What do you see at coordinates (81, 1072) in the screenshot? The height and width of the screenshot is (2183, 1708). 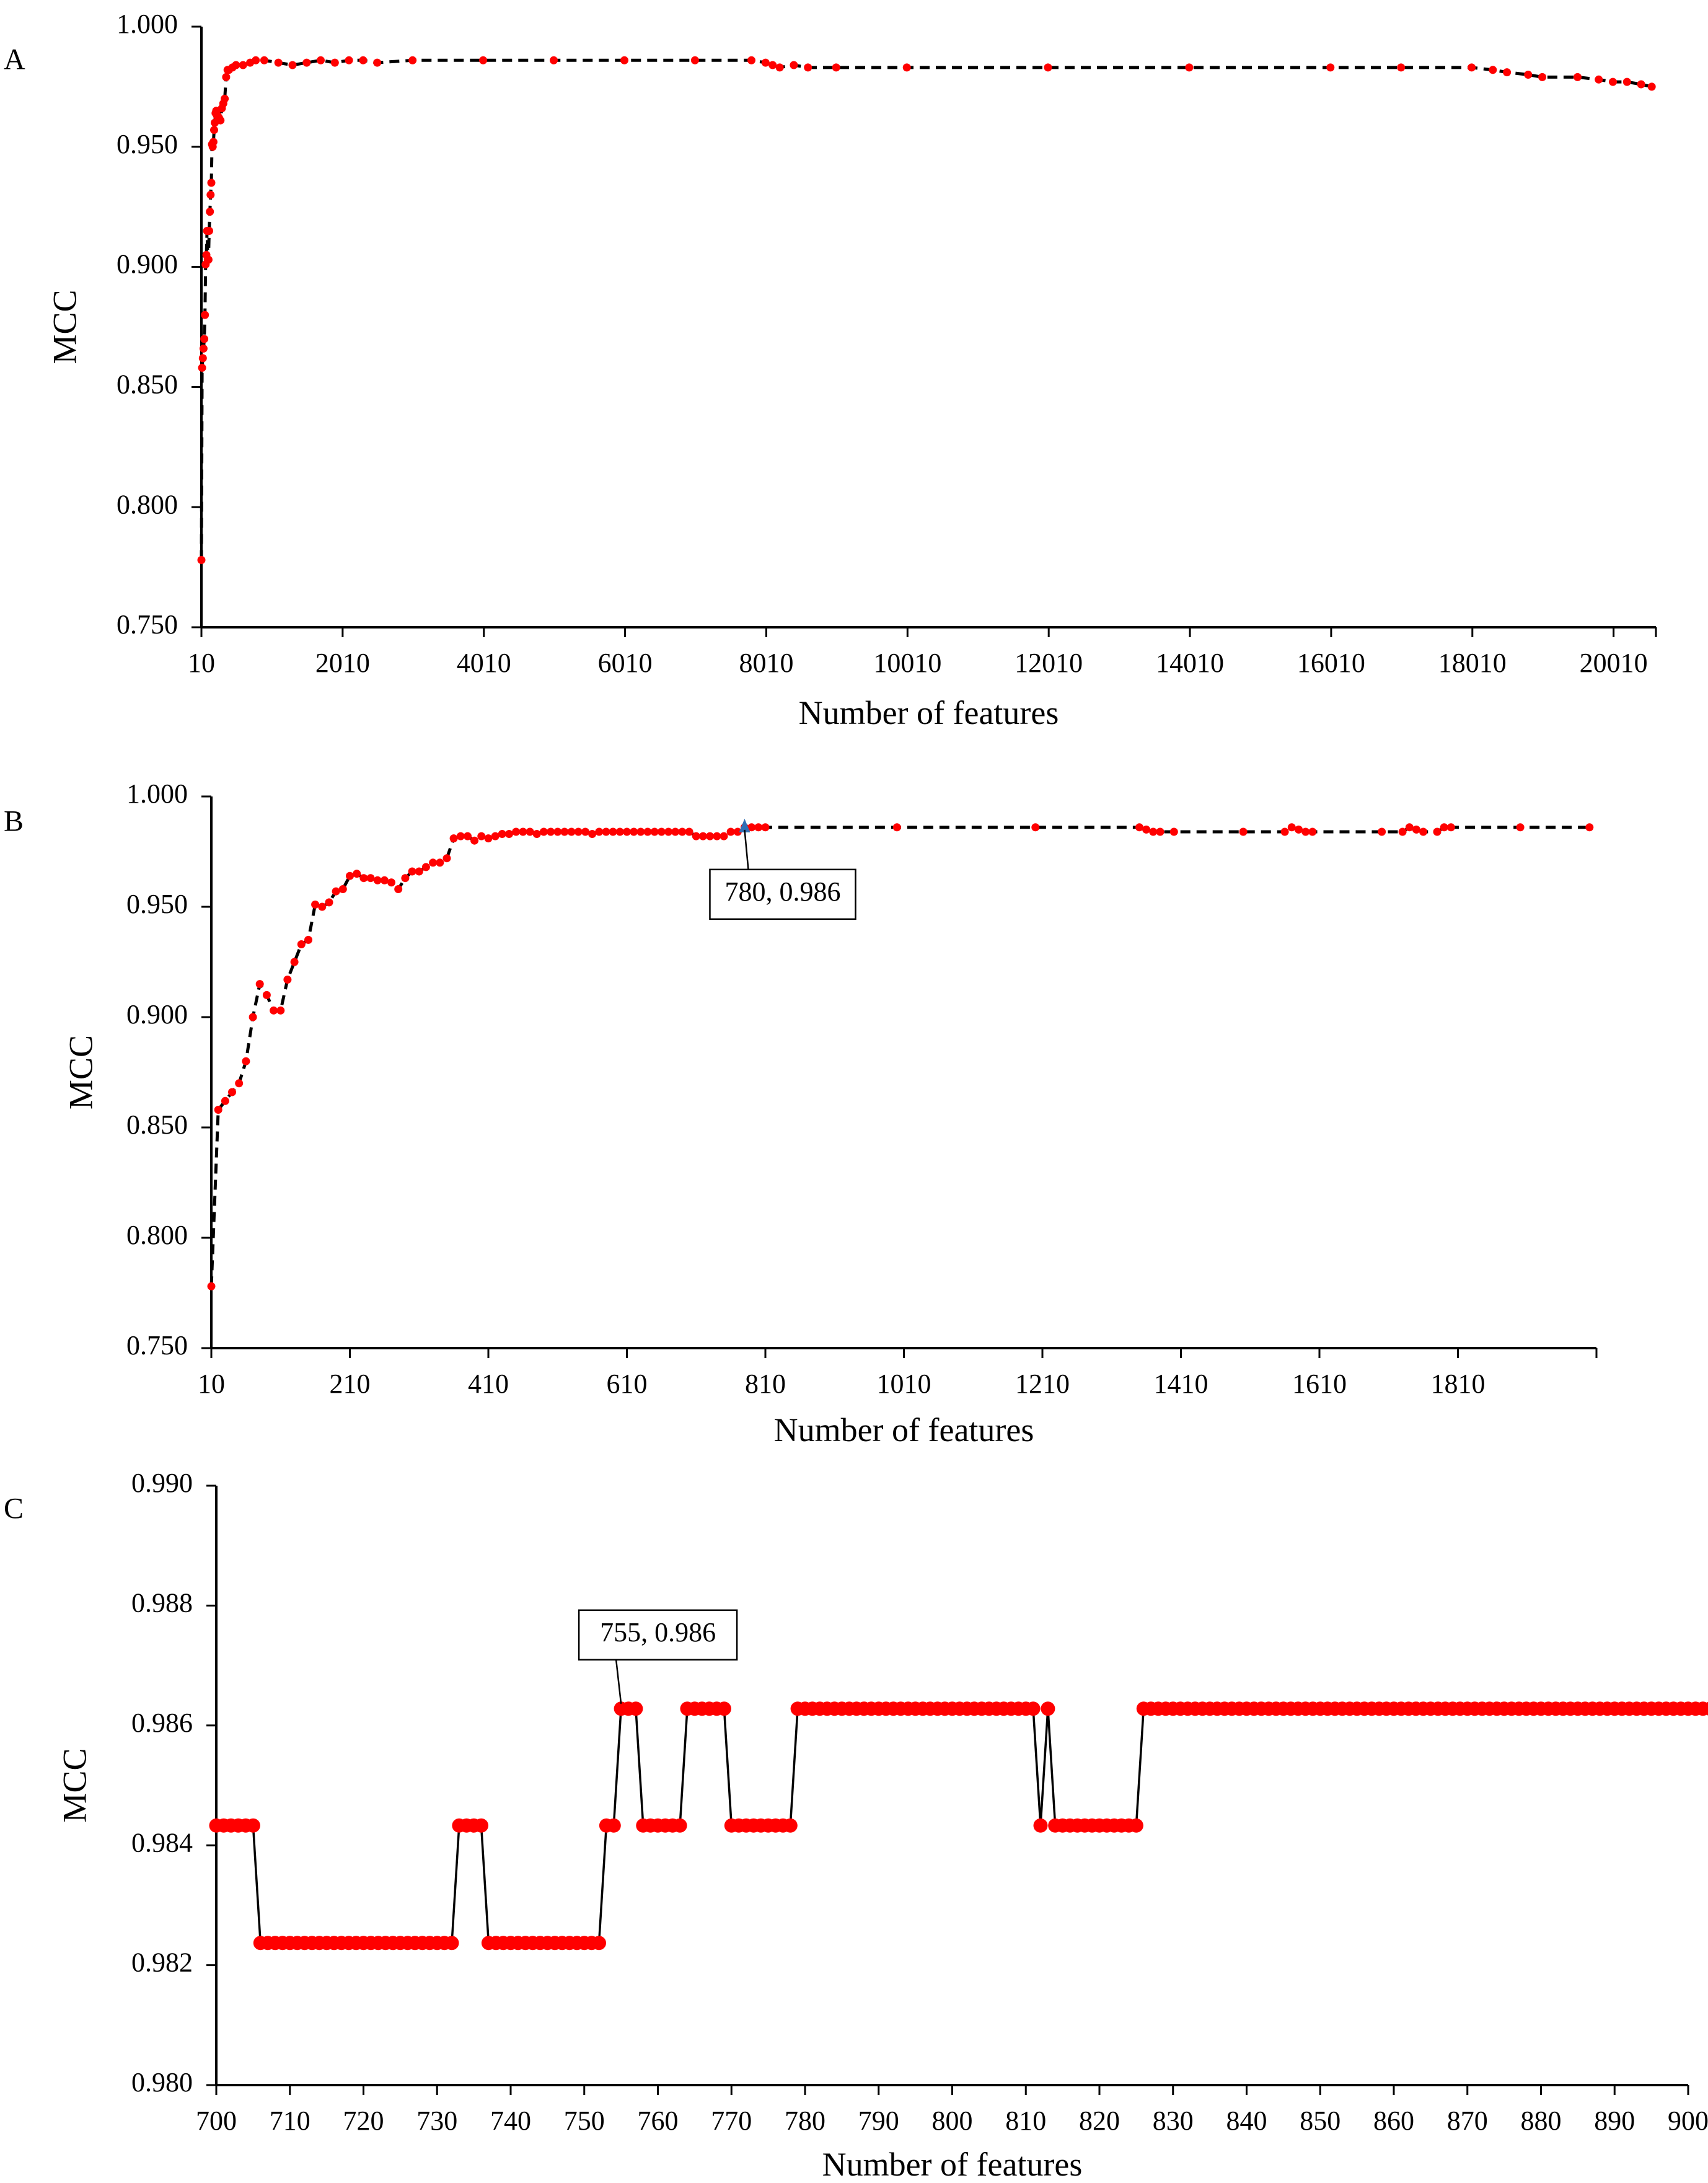 I see `panel-b-y-axis-title: MCC` at bounding box center [81, 1072].